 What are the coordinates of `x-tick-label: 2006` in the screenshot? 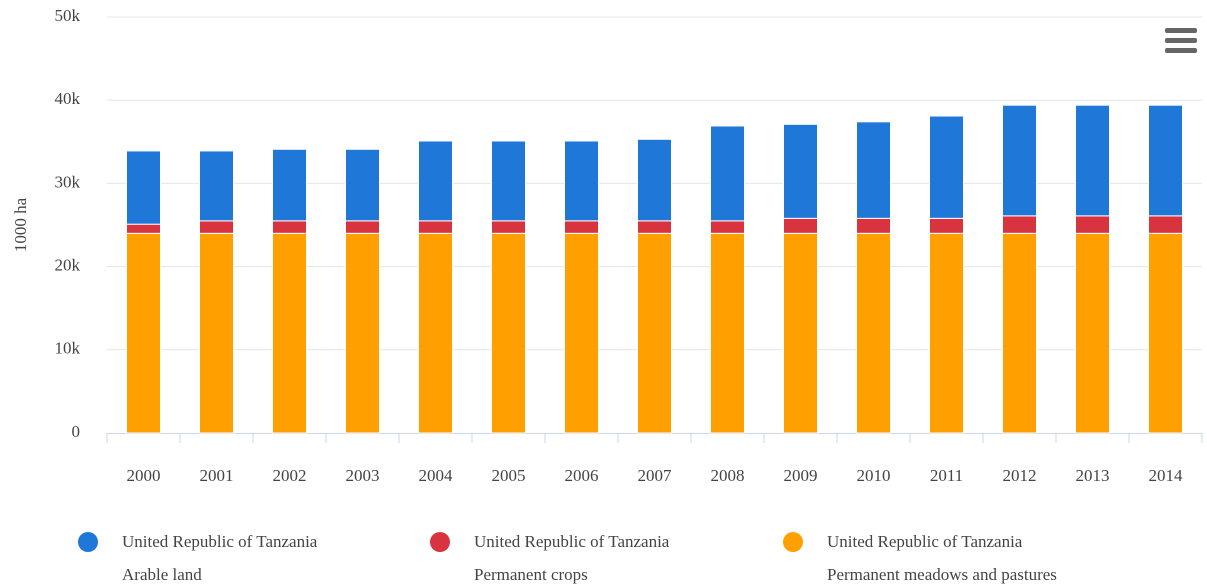 It's located at (582, 475).